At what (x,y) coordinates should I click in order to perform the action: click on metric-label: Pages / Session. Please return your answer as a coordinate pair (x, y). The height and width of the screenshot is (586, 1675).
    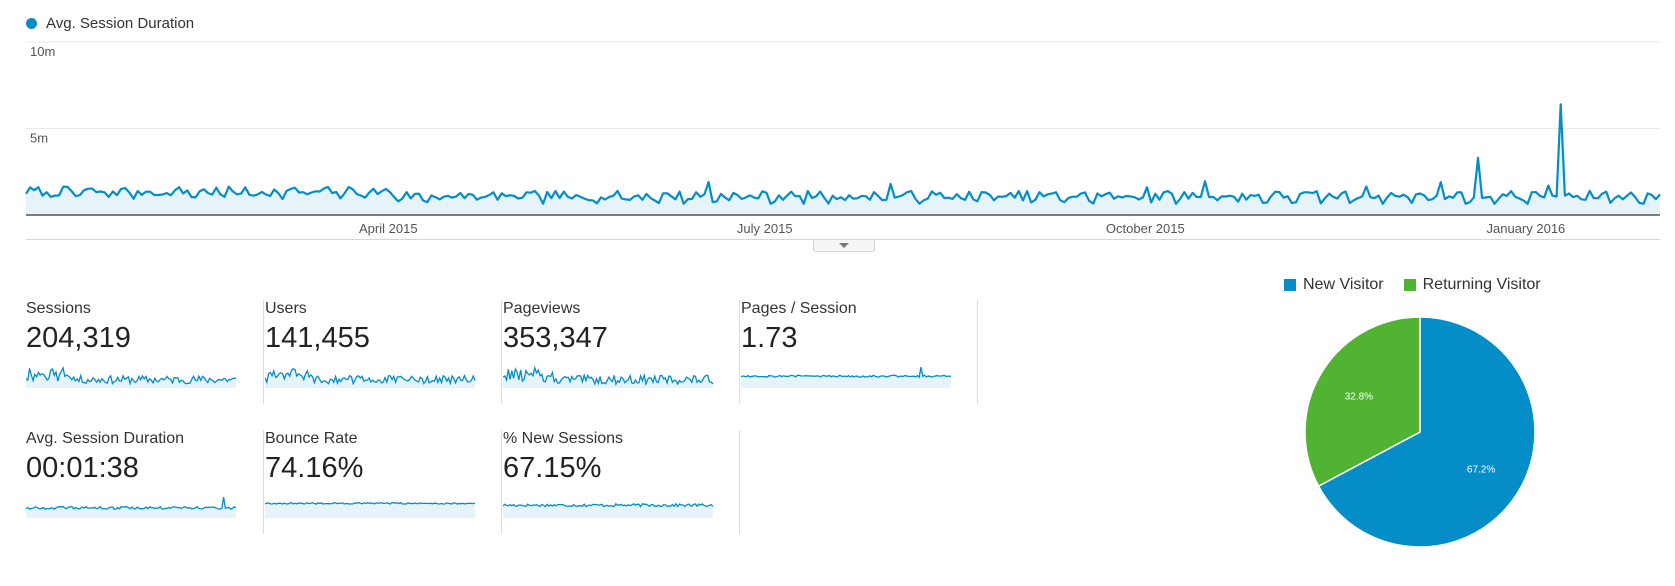
    Looking at the image, I should click on (799, 308).